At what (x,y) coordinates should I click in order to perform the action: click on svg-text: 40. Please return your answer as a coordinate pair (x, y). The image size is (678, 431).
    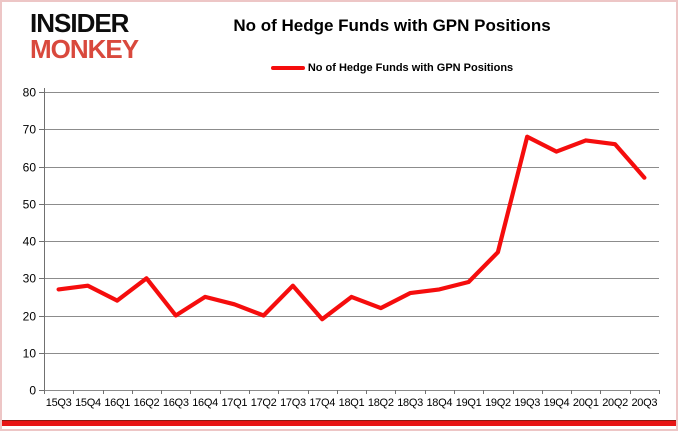
    Looking at the image, I should click on (30, 242).